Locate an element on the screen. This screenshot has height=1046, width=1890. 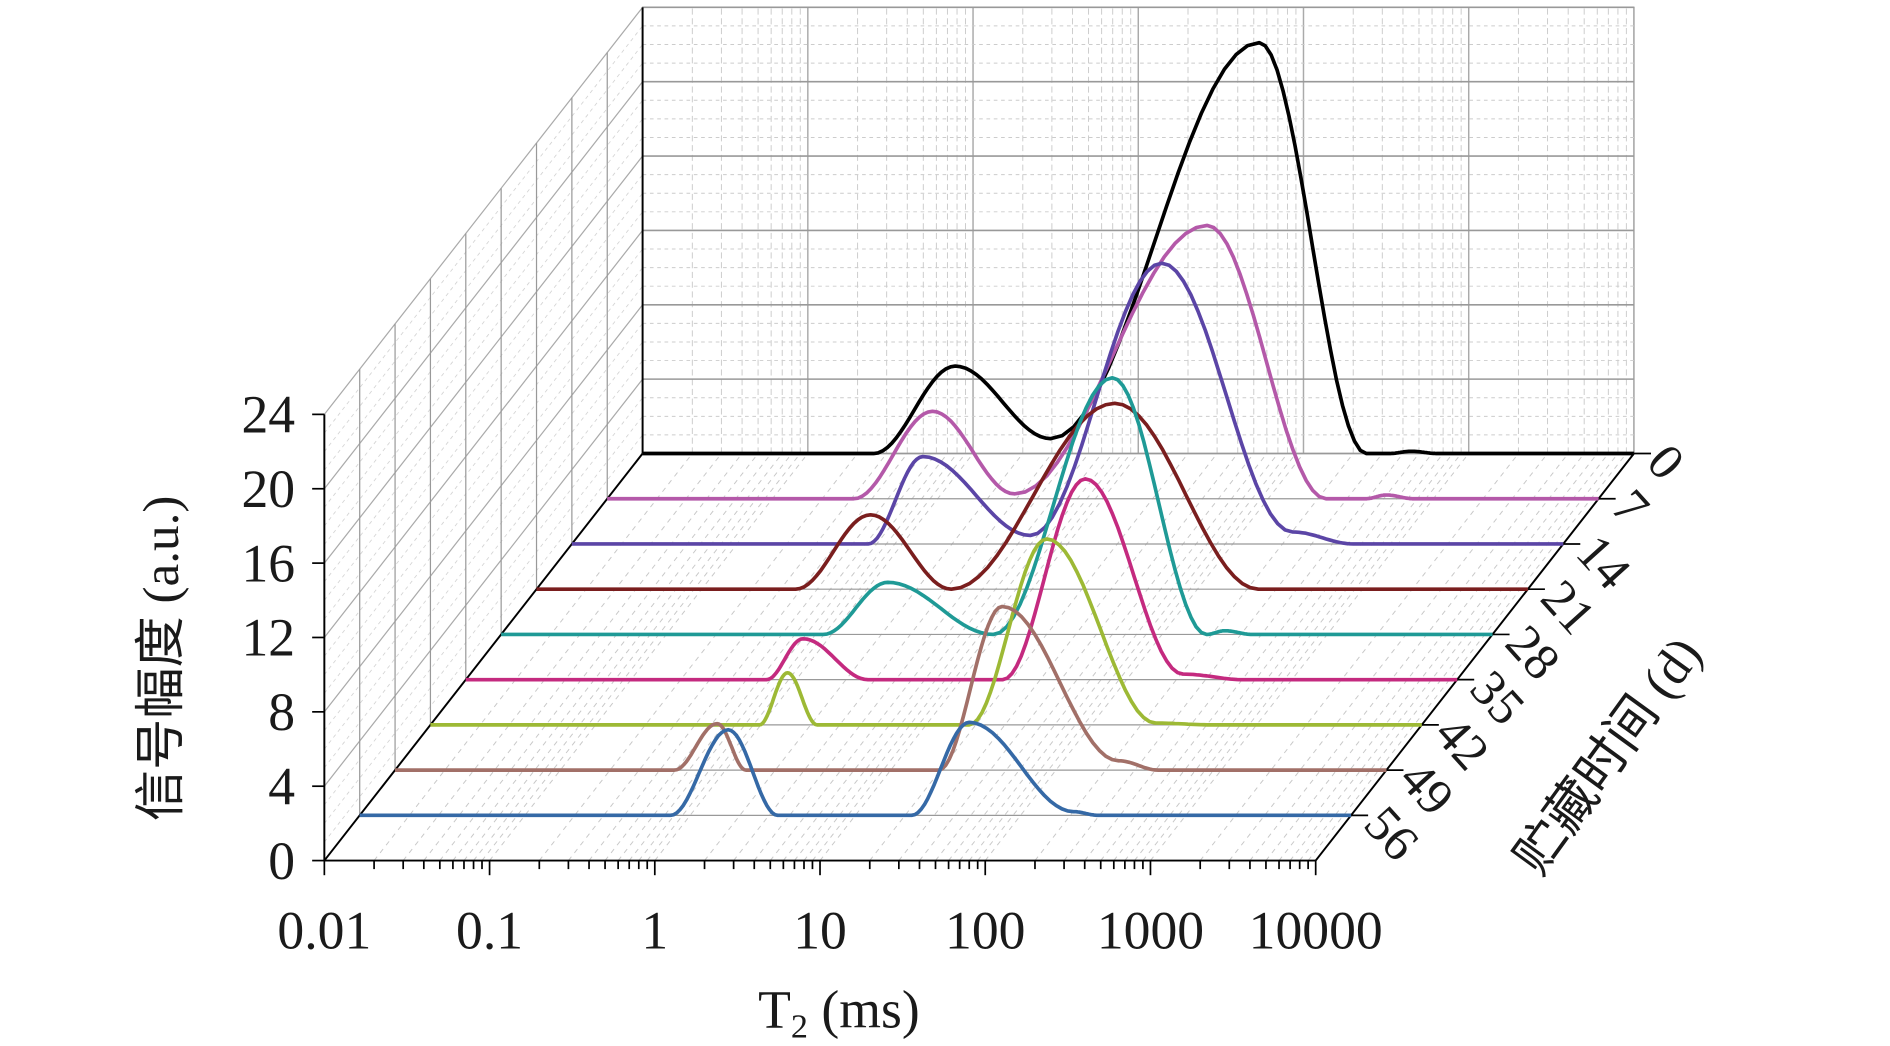
y-tick-label: 0 is located at coordinates (281, 861).